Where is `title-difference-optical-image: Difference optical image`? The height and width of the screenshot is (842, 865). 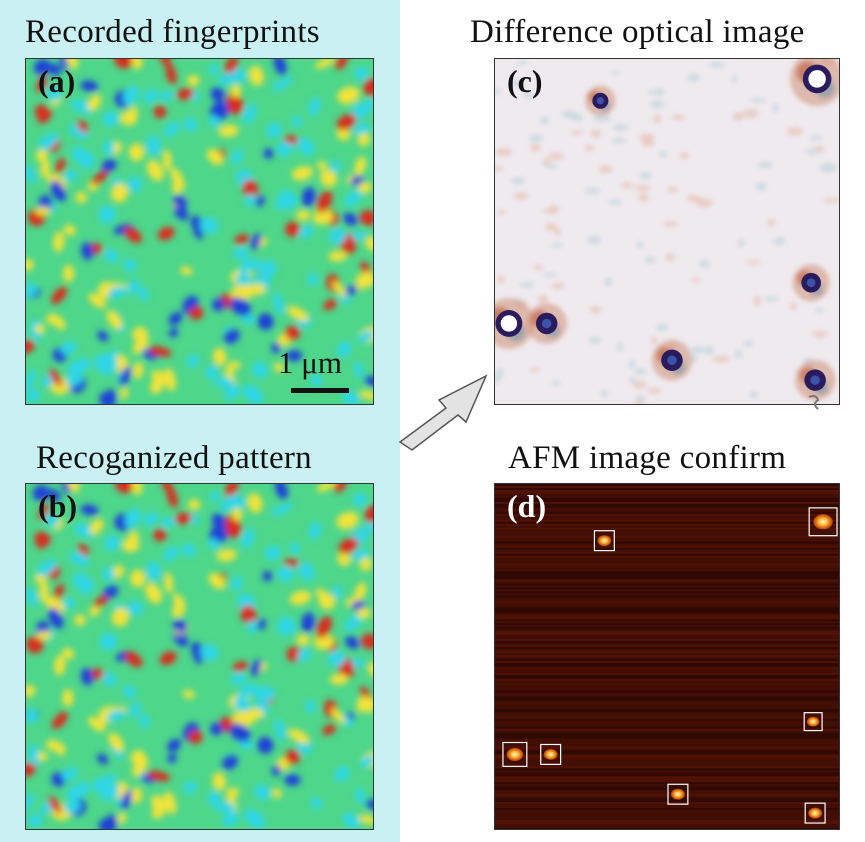 title-difference-optical-image: Difference optical image is located at coordinates (637, 32).